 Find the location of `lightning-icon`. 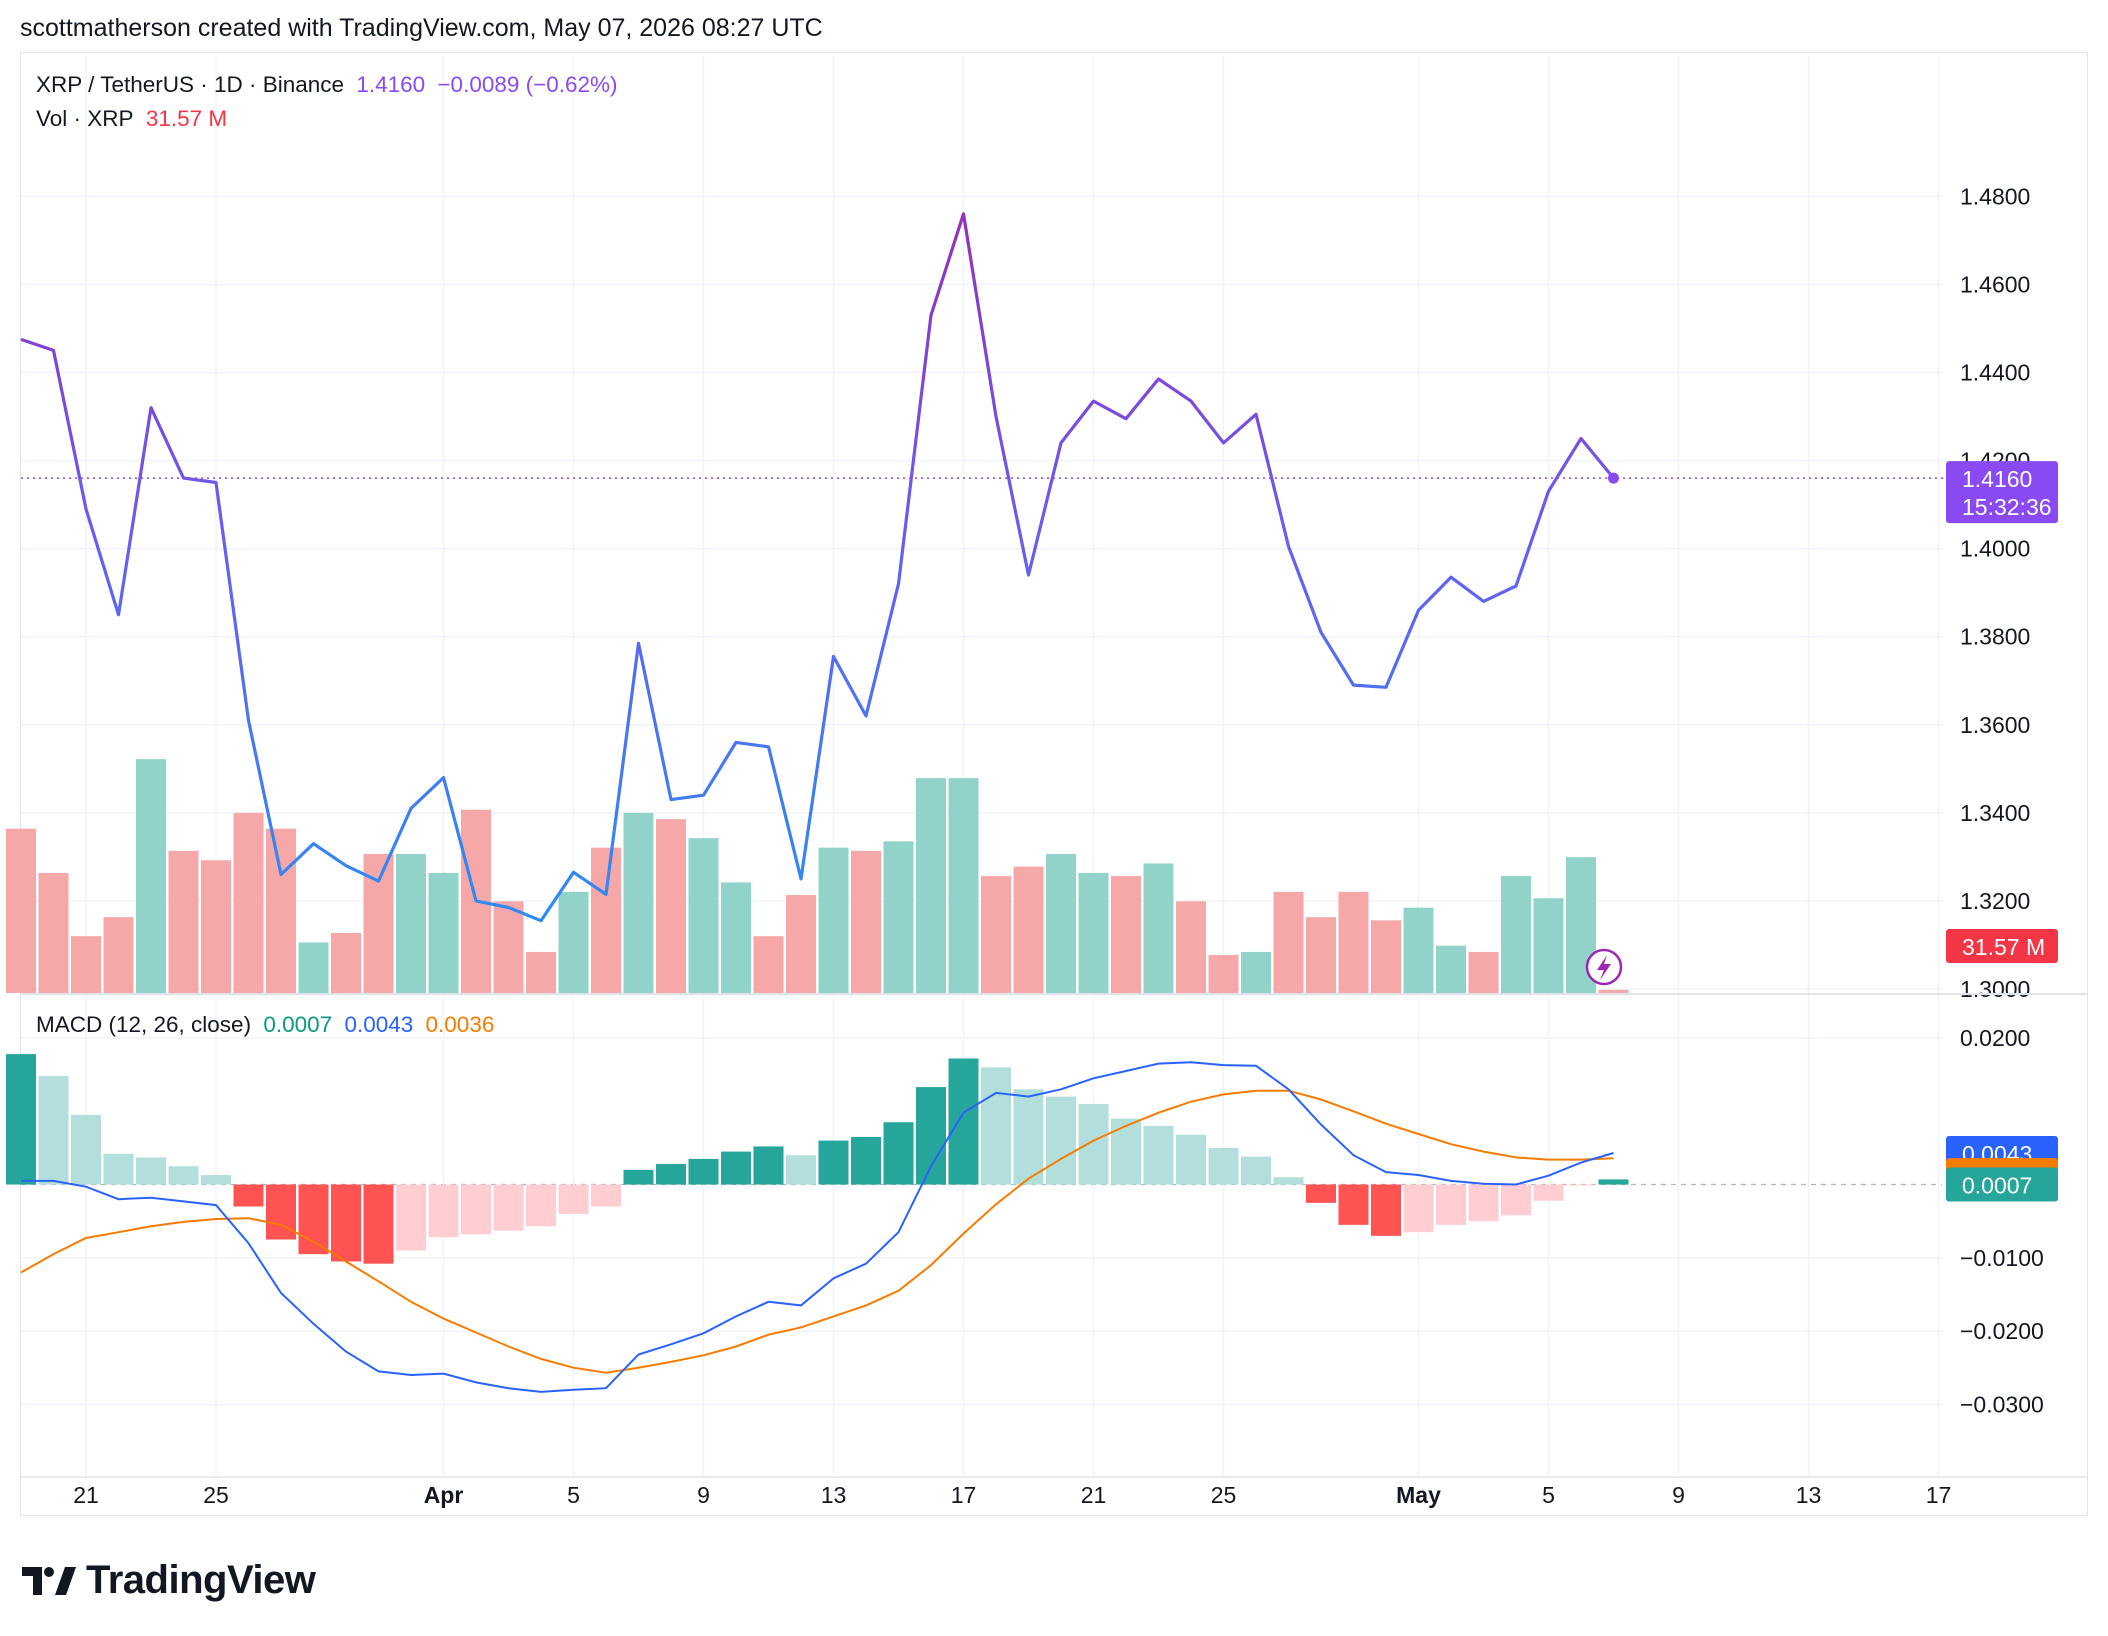

lightning-icon is located at coordinates (1604, 967).